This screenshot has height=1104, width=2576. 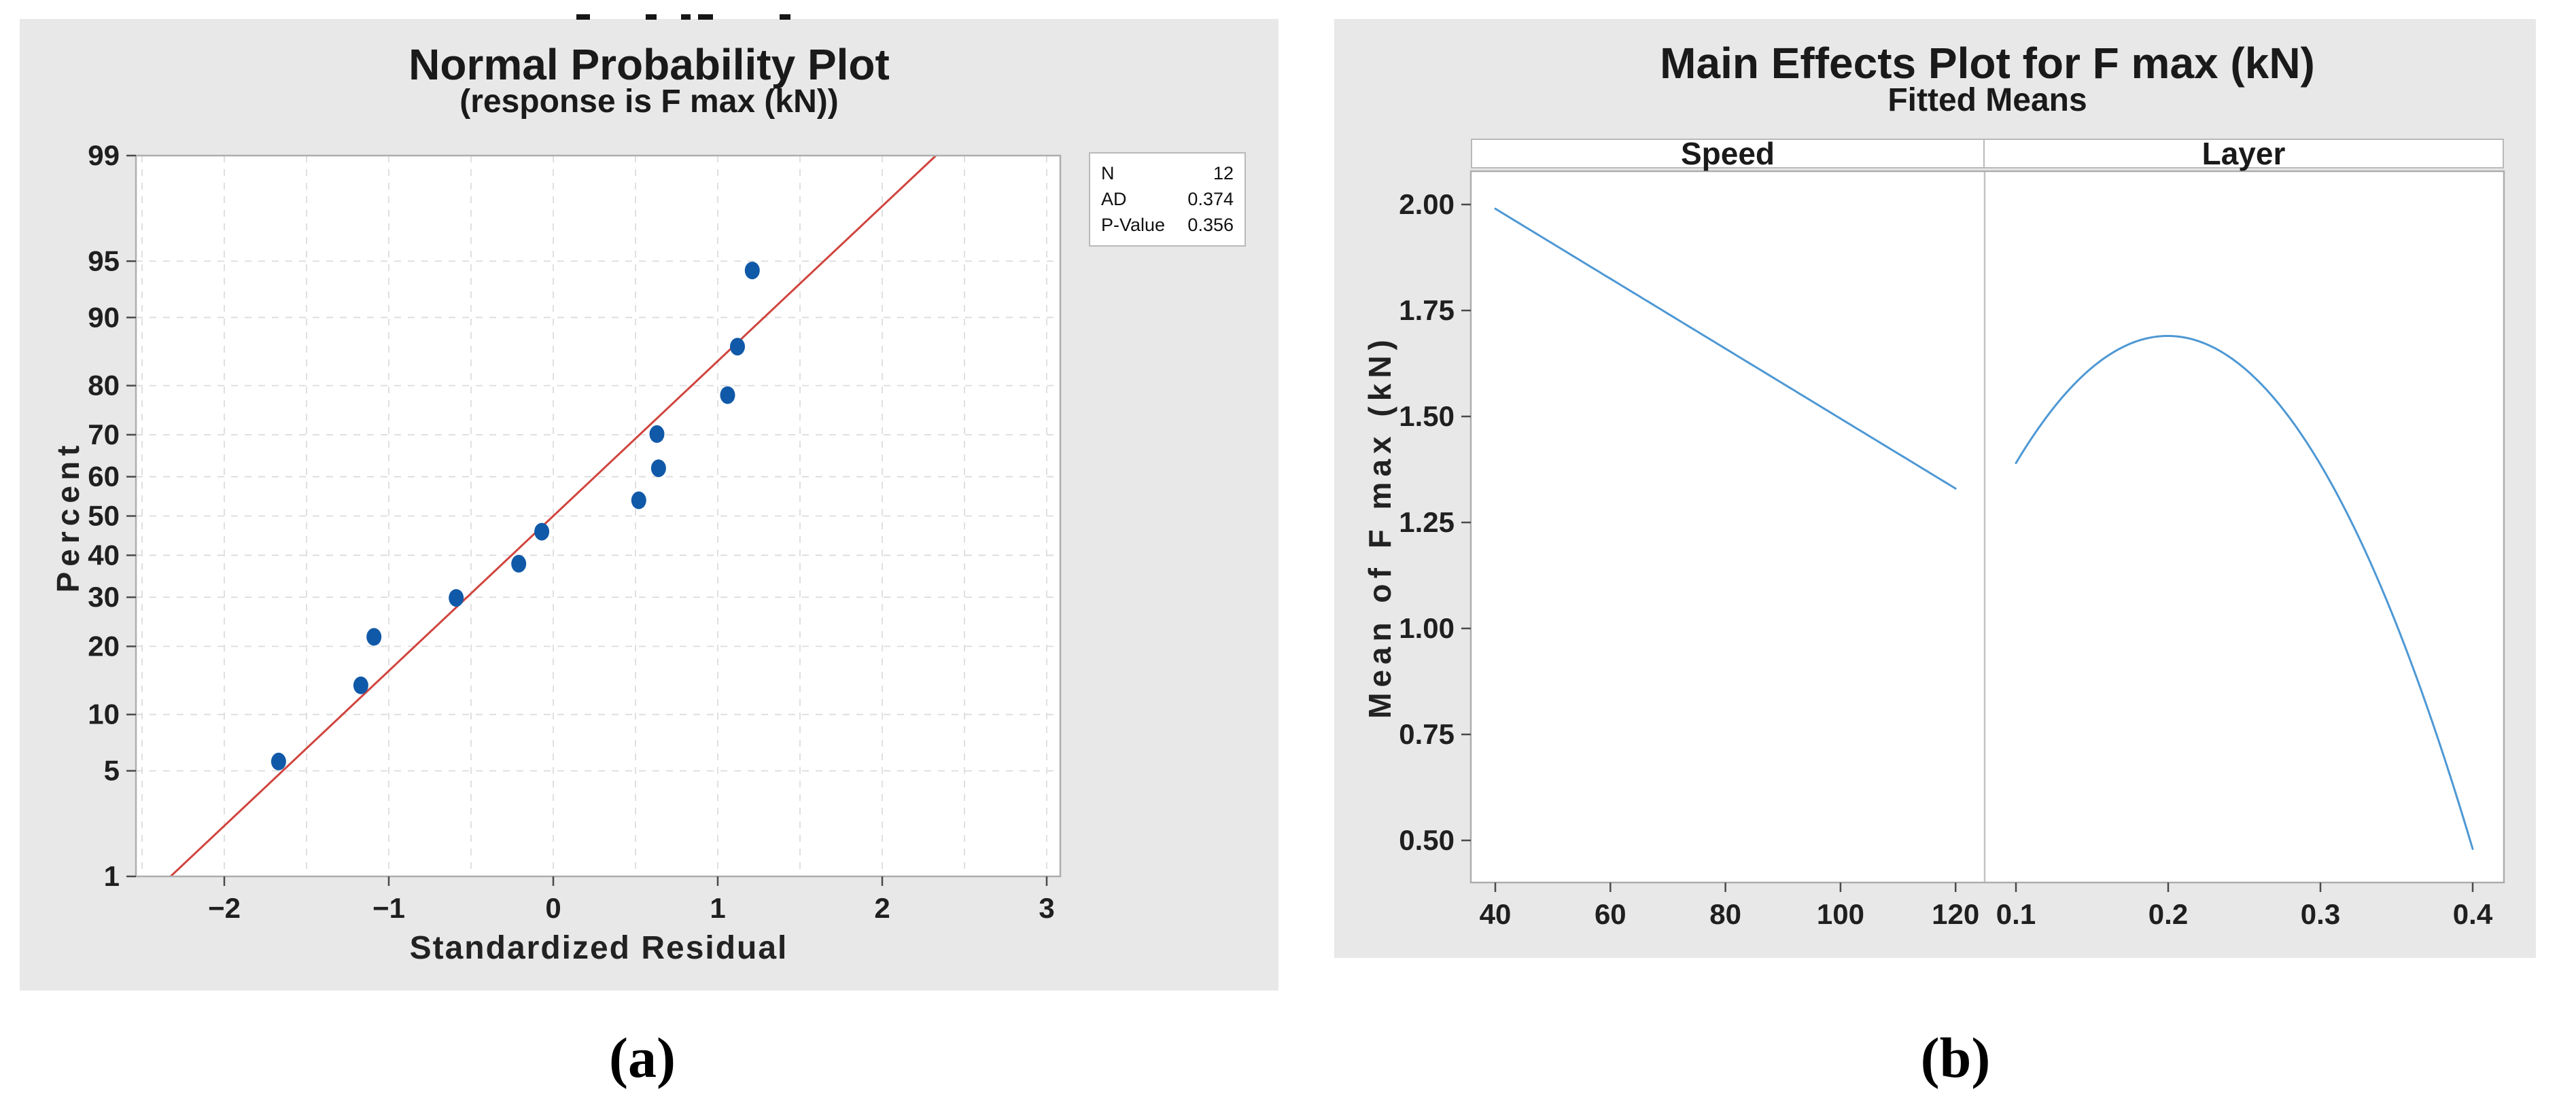 What do you see at coordinates (2473, 914) in the screenshot?
I see `svg-text: 0.4` at bounding box center [2473, 914].